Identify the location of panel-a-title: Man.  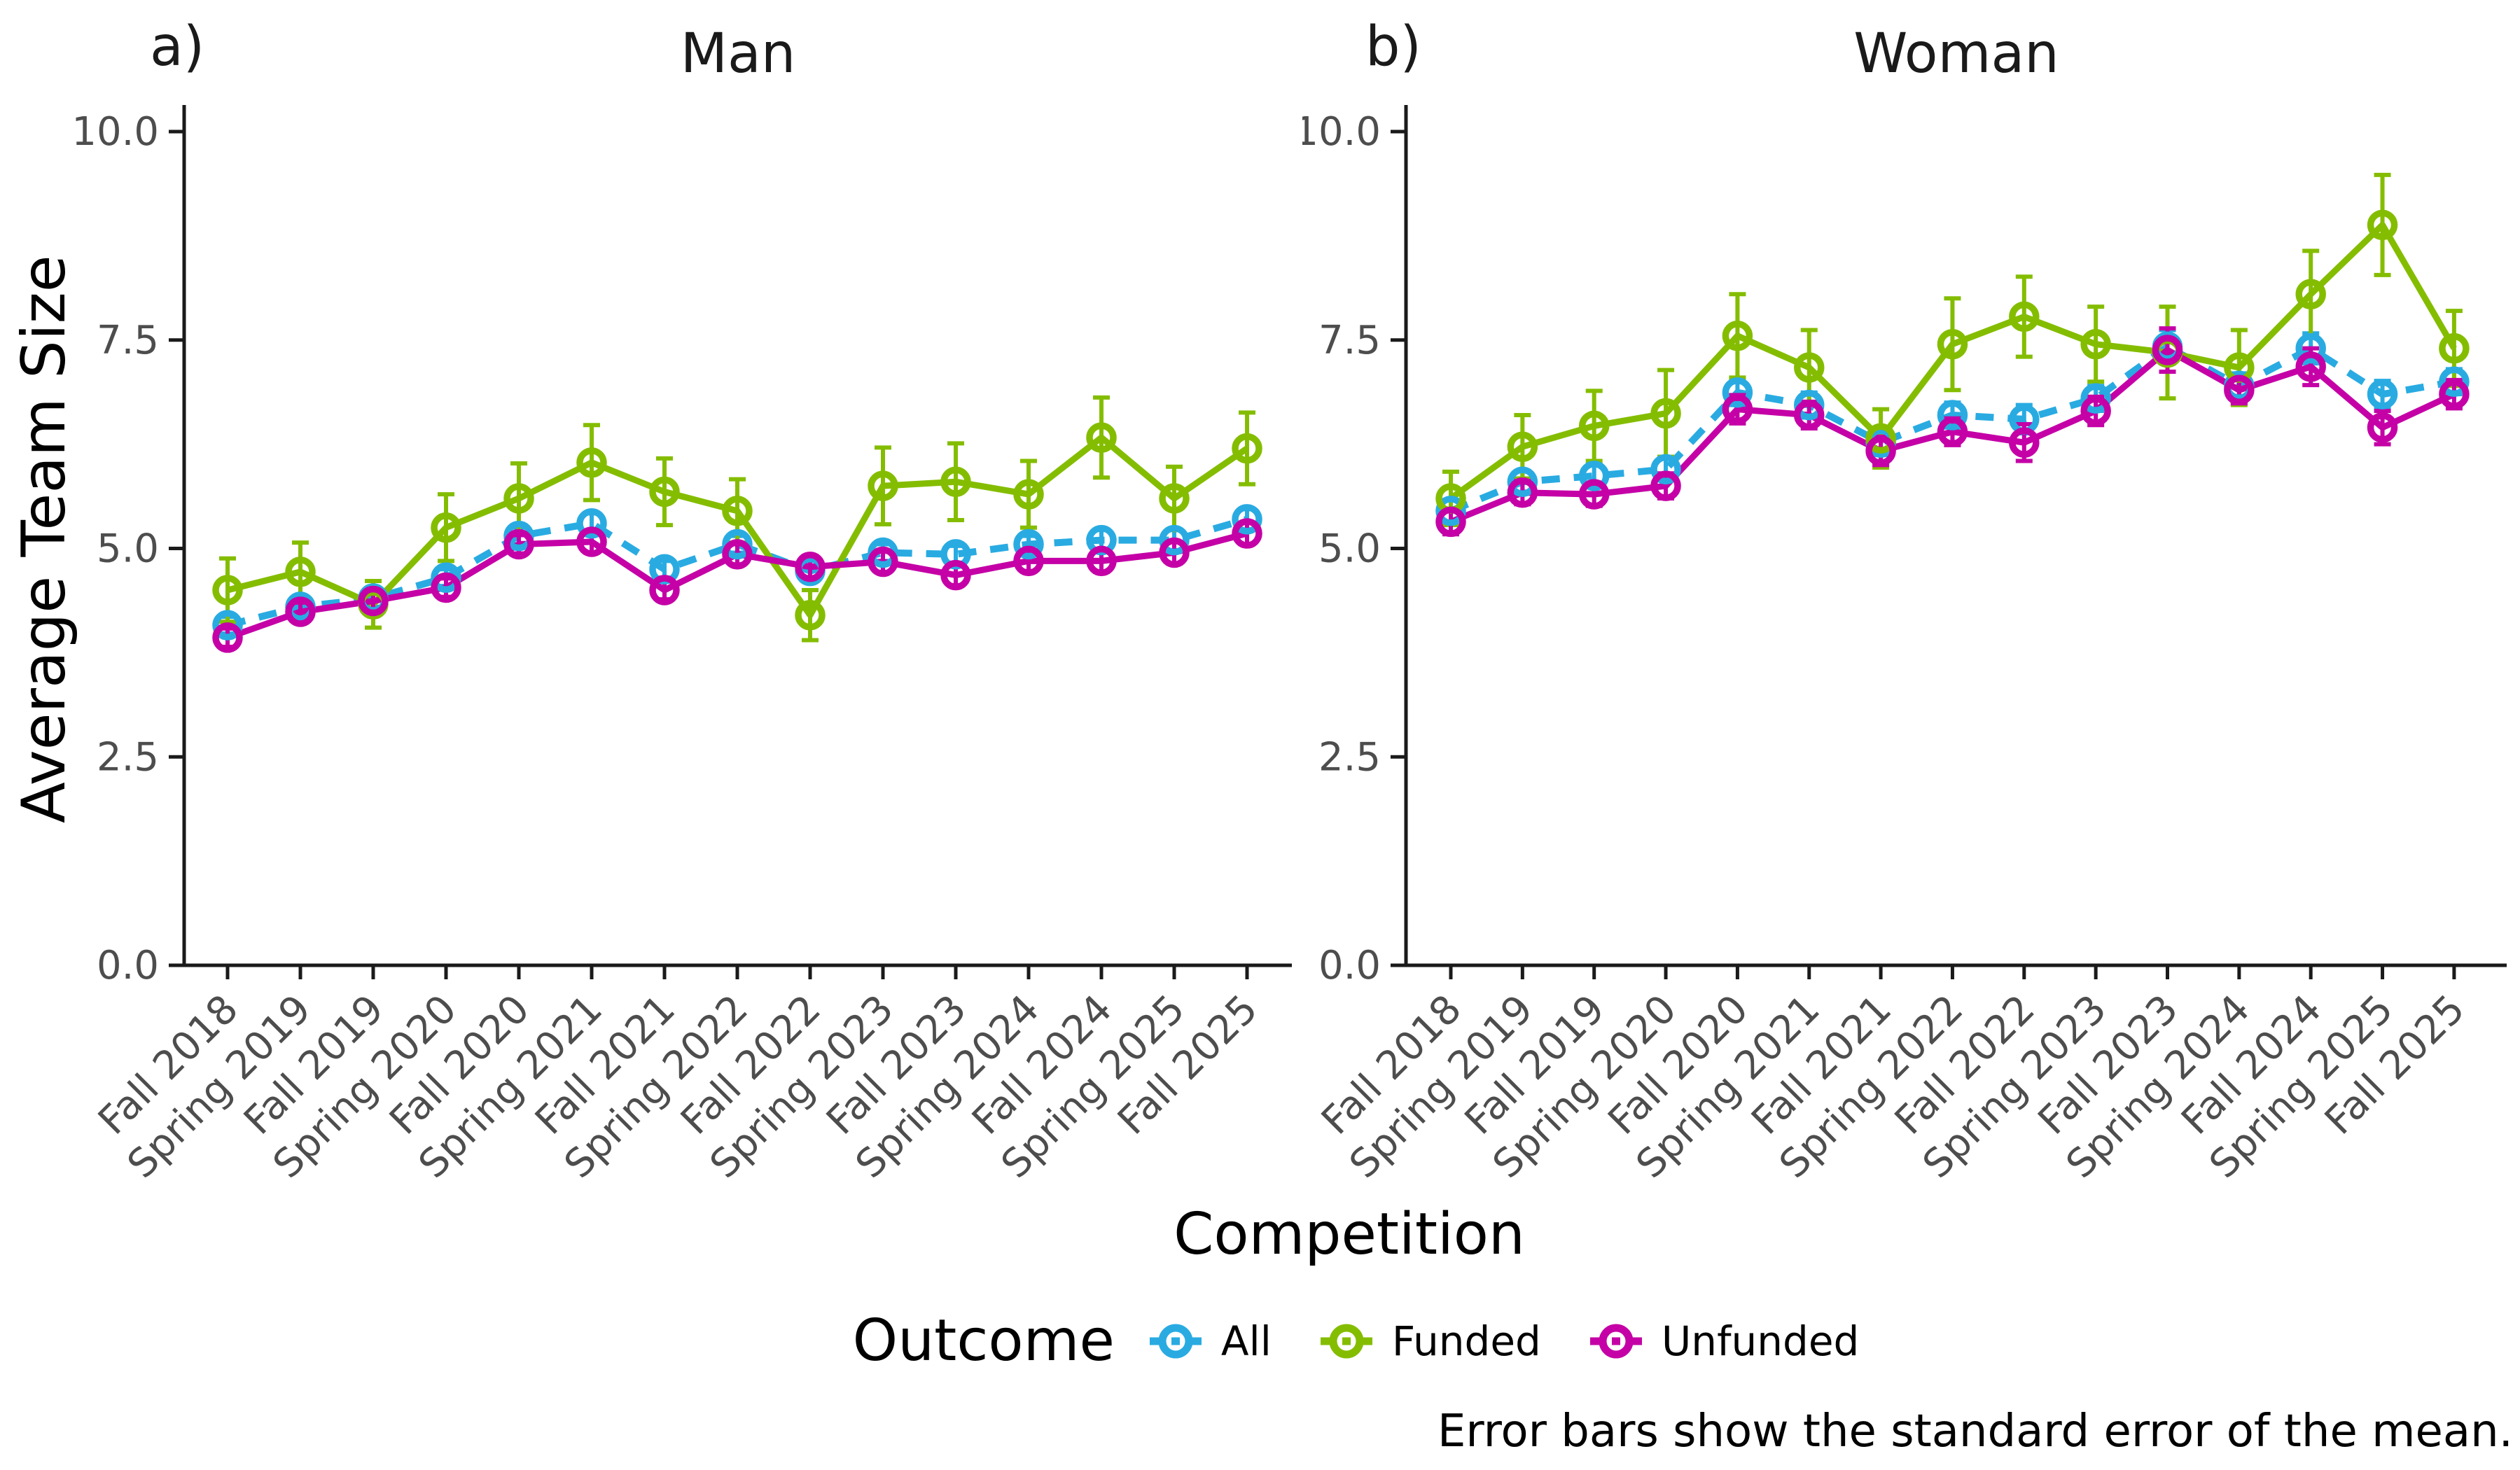
(738, 53).